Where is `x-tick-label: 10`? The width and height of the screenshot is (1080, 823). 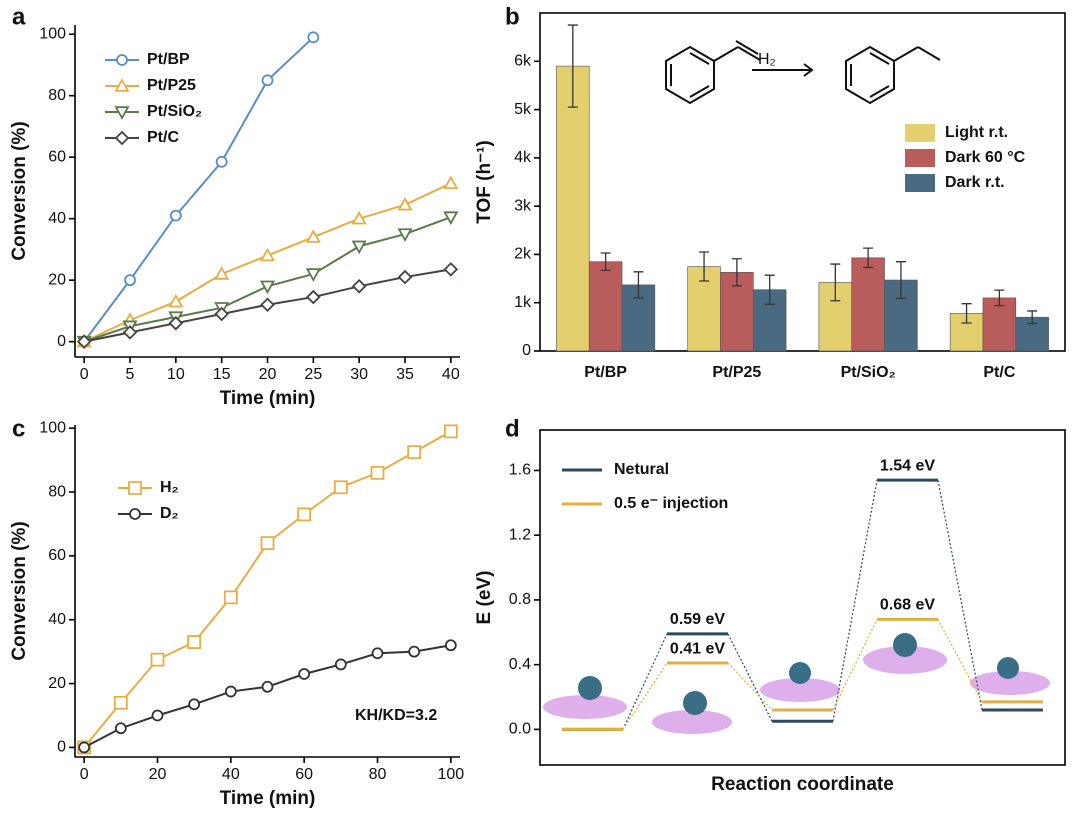 x-tick-label: 10 is located at coordinates (176, 374).